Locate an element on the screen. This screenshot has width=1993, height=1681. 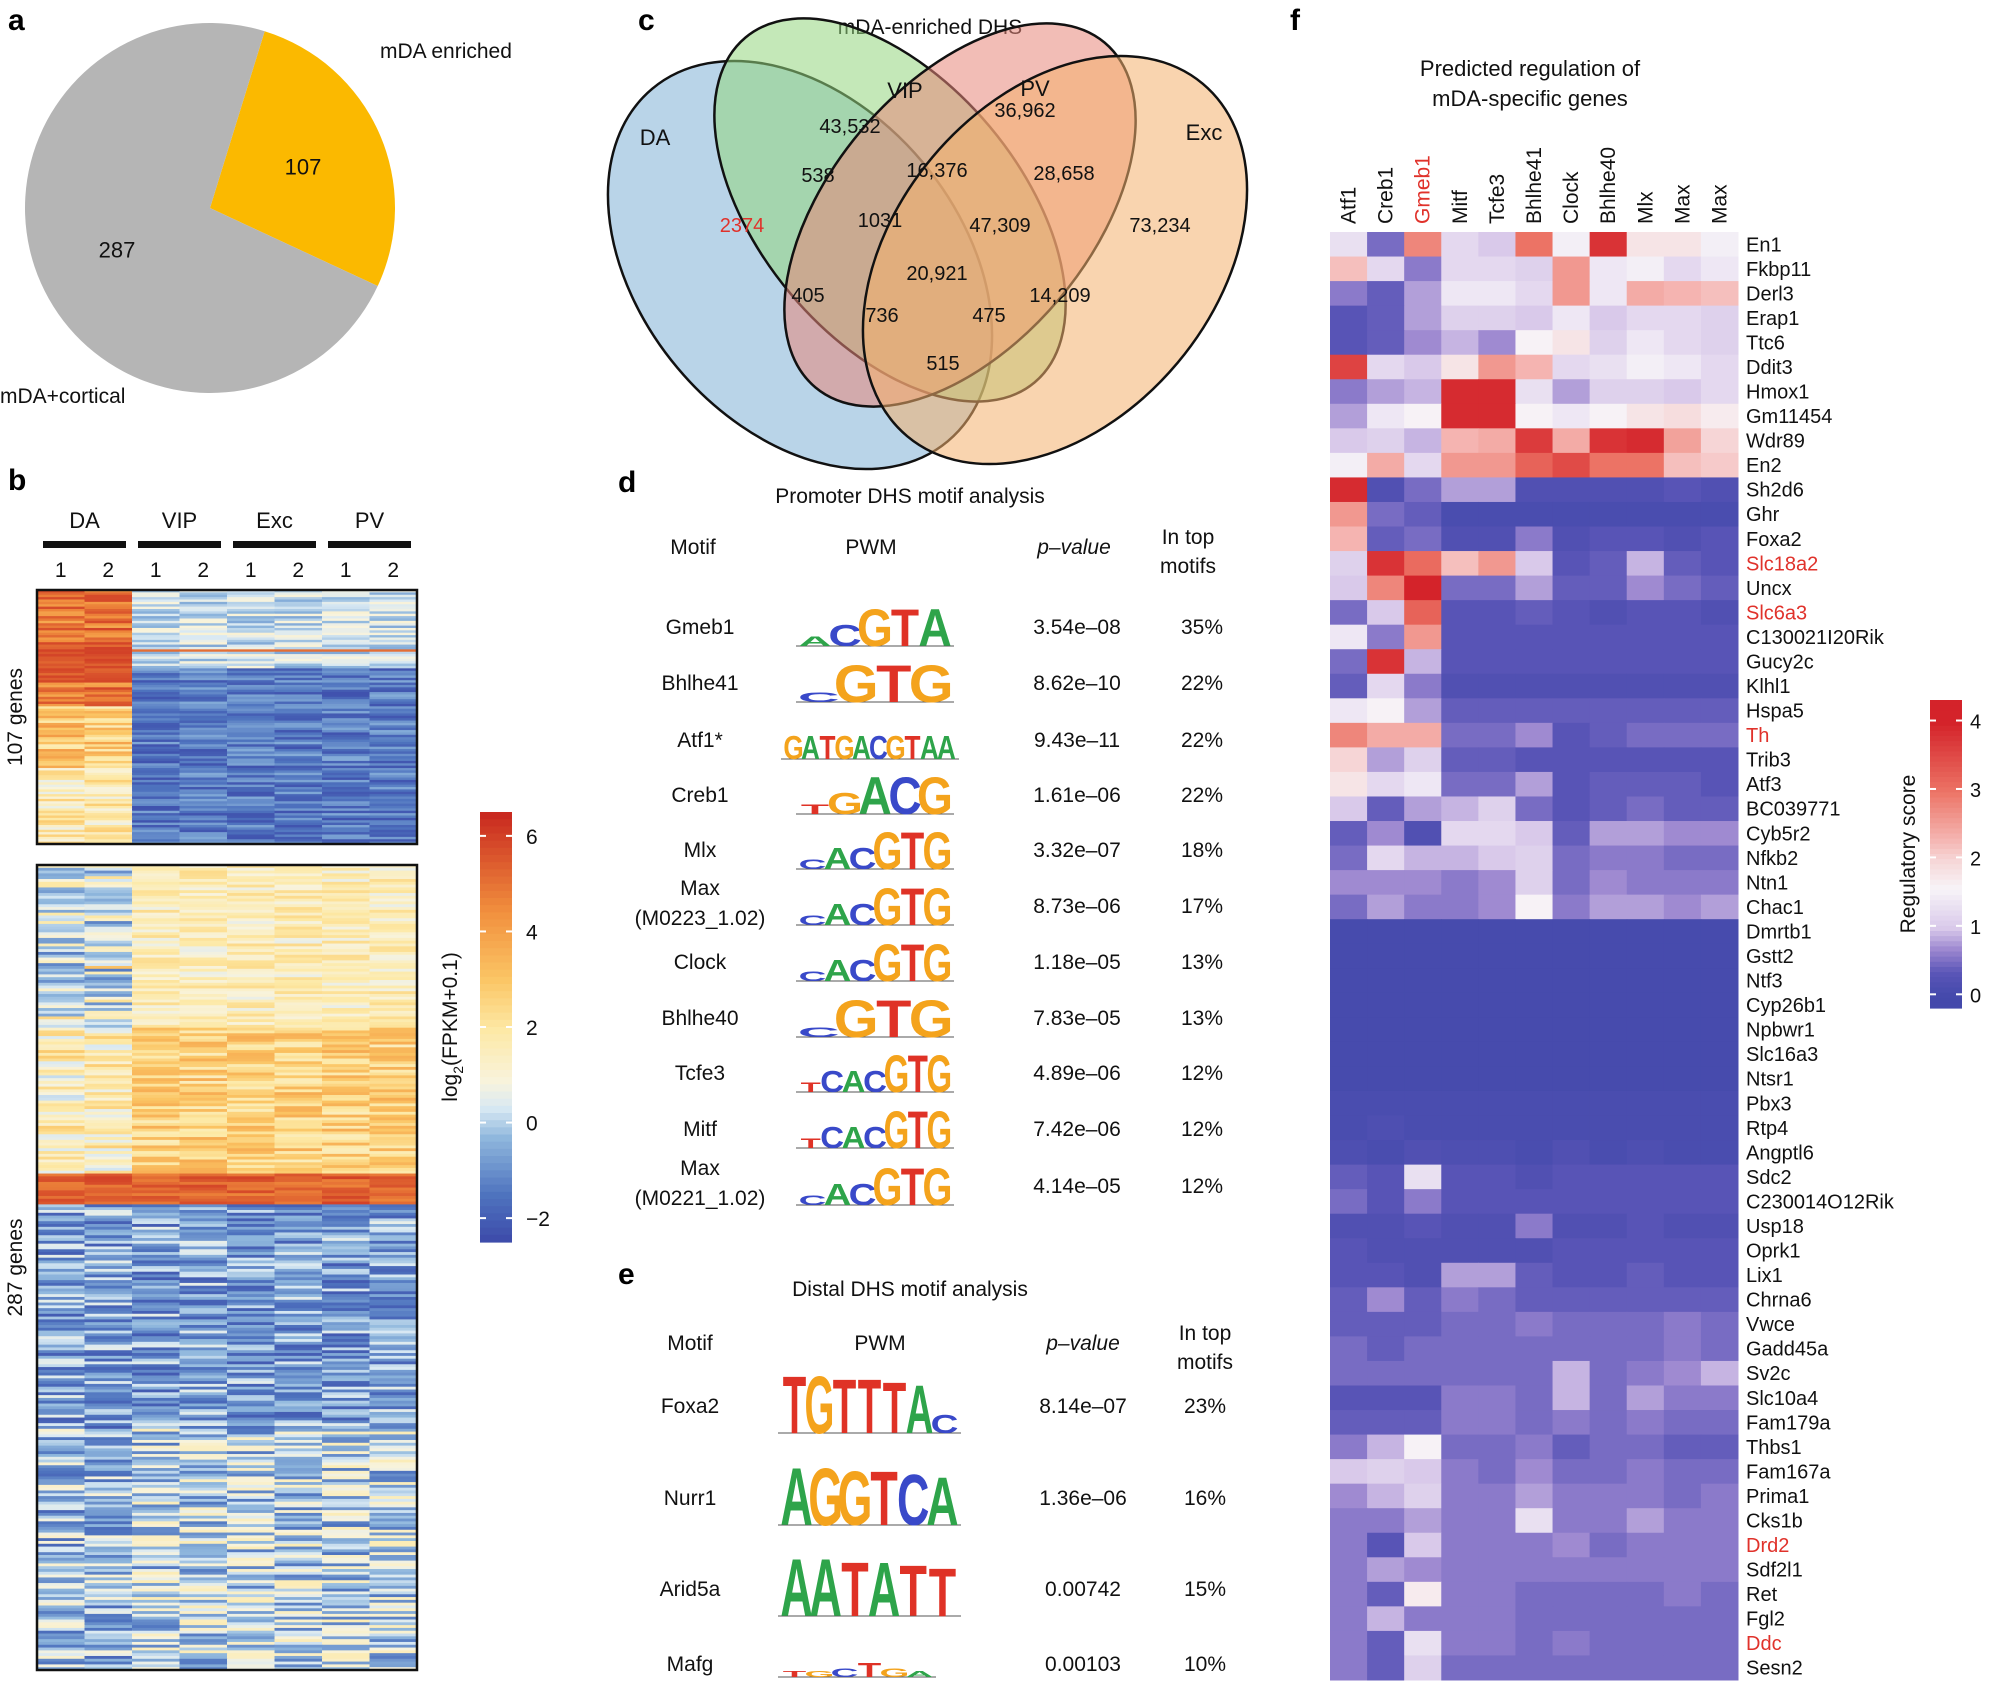
gene-row-label: Ntf3 is located at coordinates (1764, 982).